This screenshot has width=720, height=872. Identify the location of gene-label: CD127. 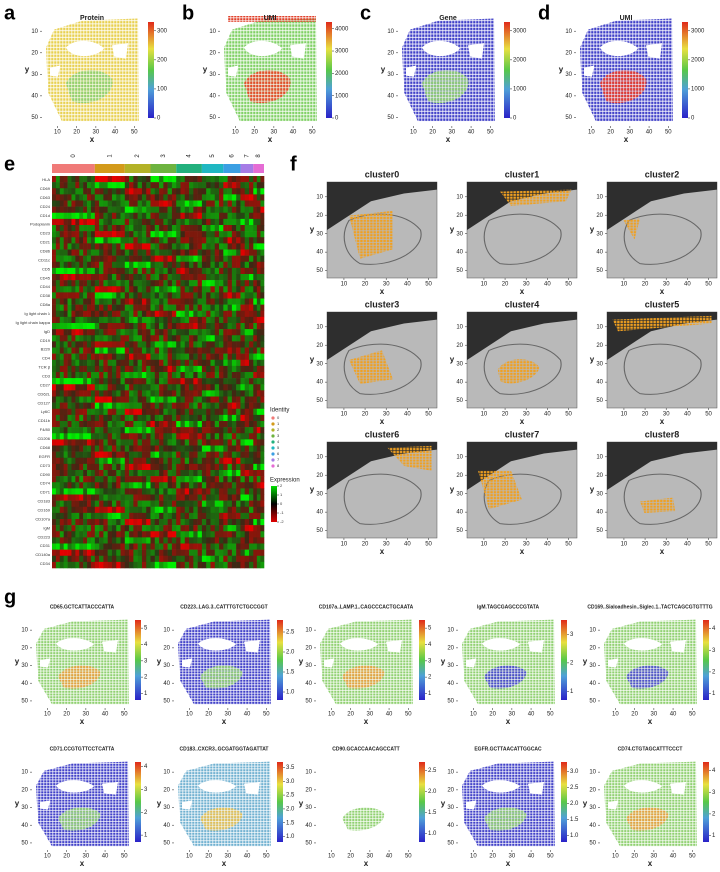
(44, 402).